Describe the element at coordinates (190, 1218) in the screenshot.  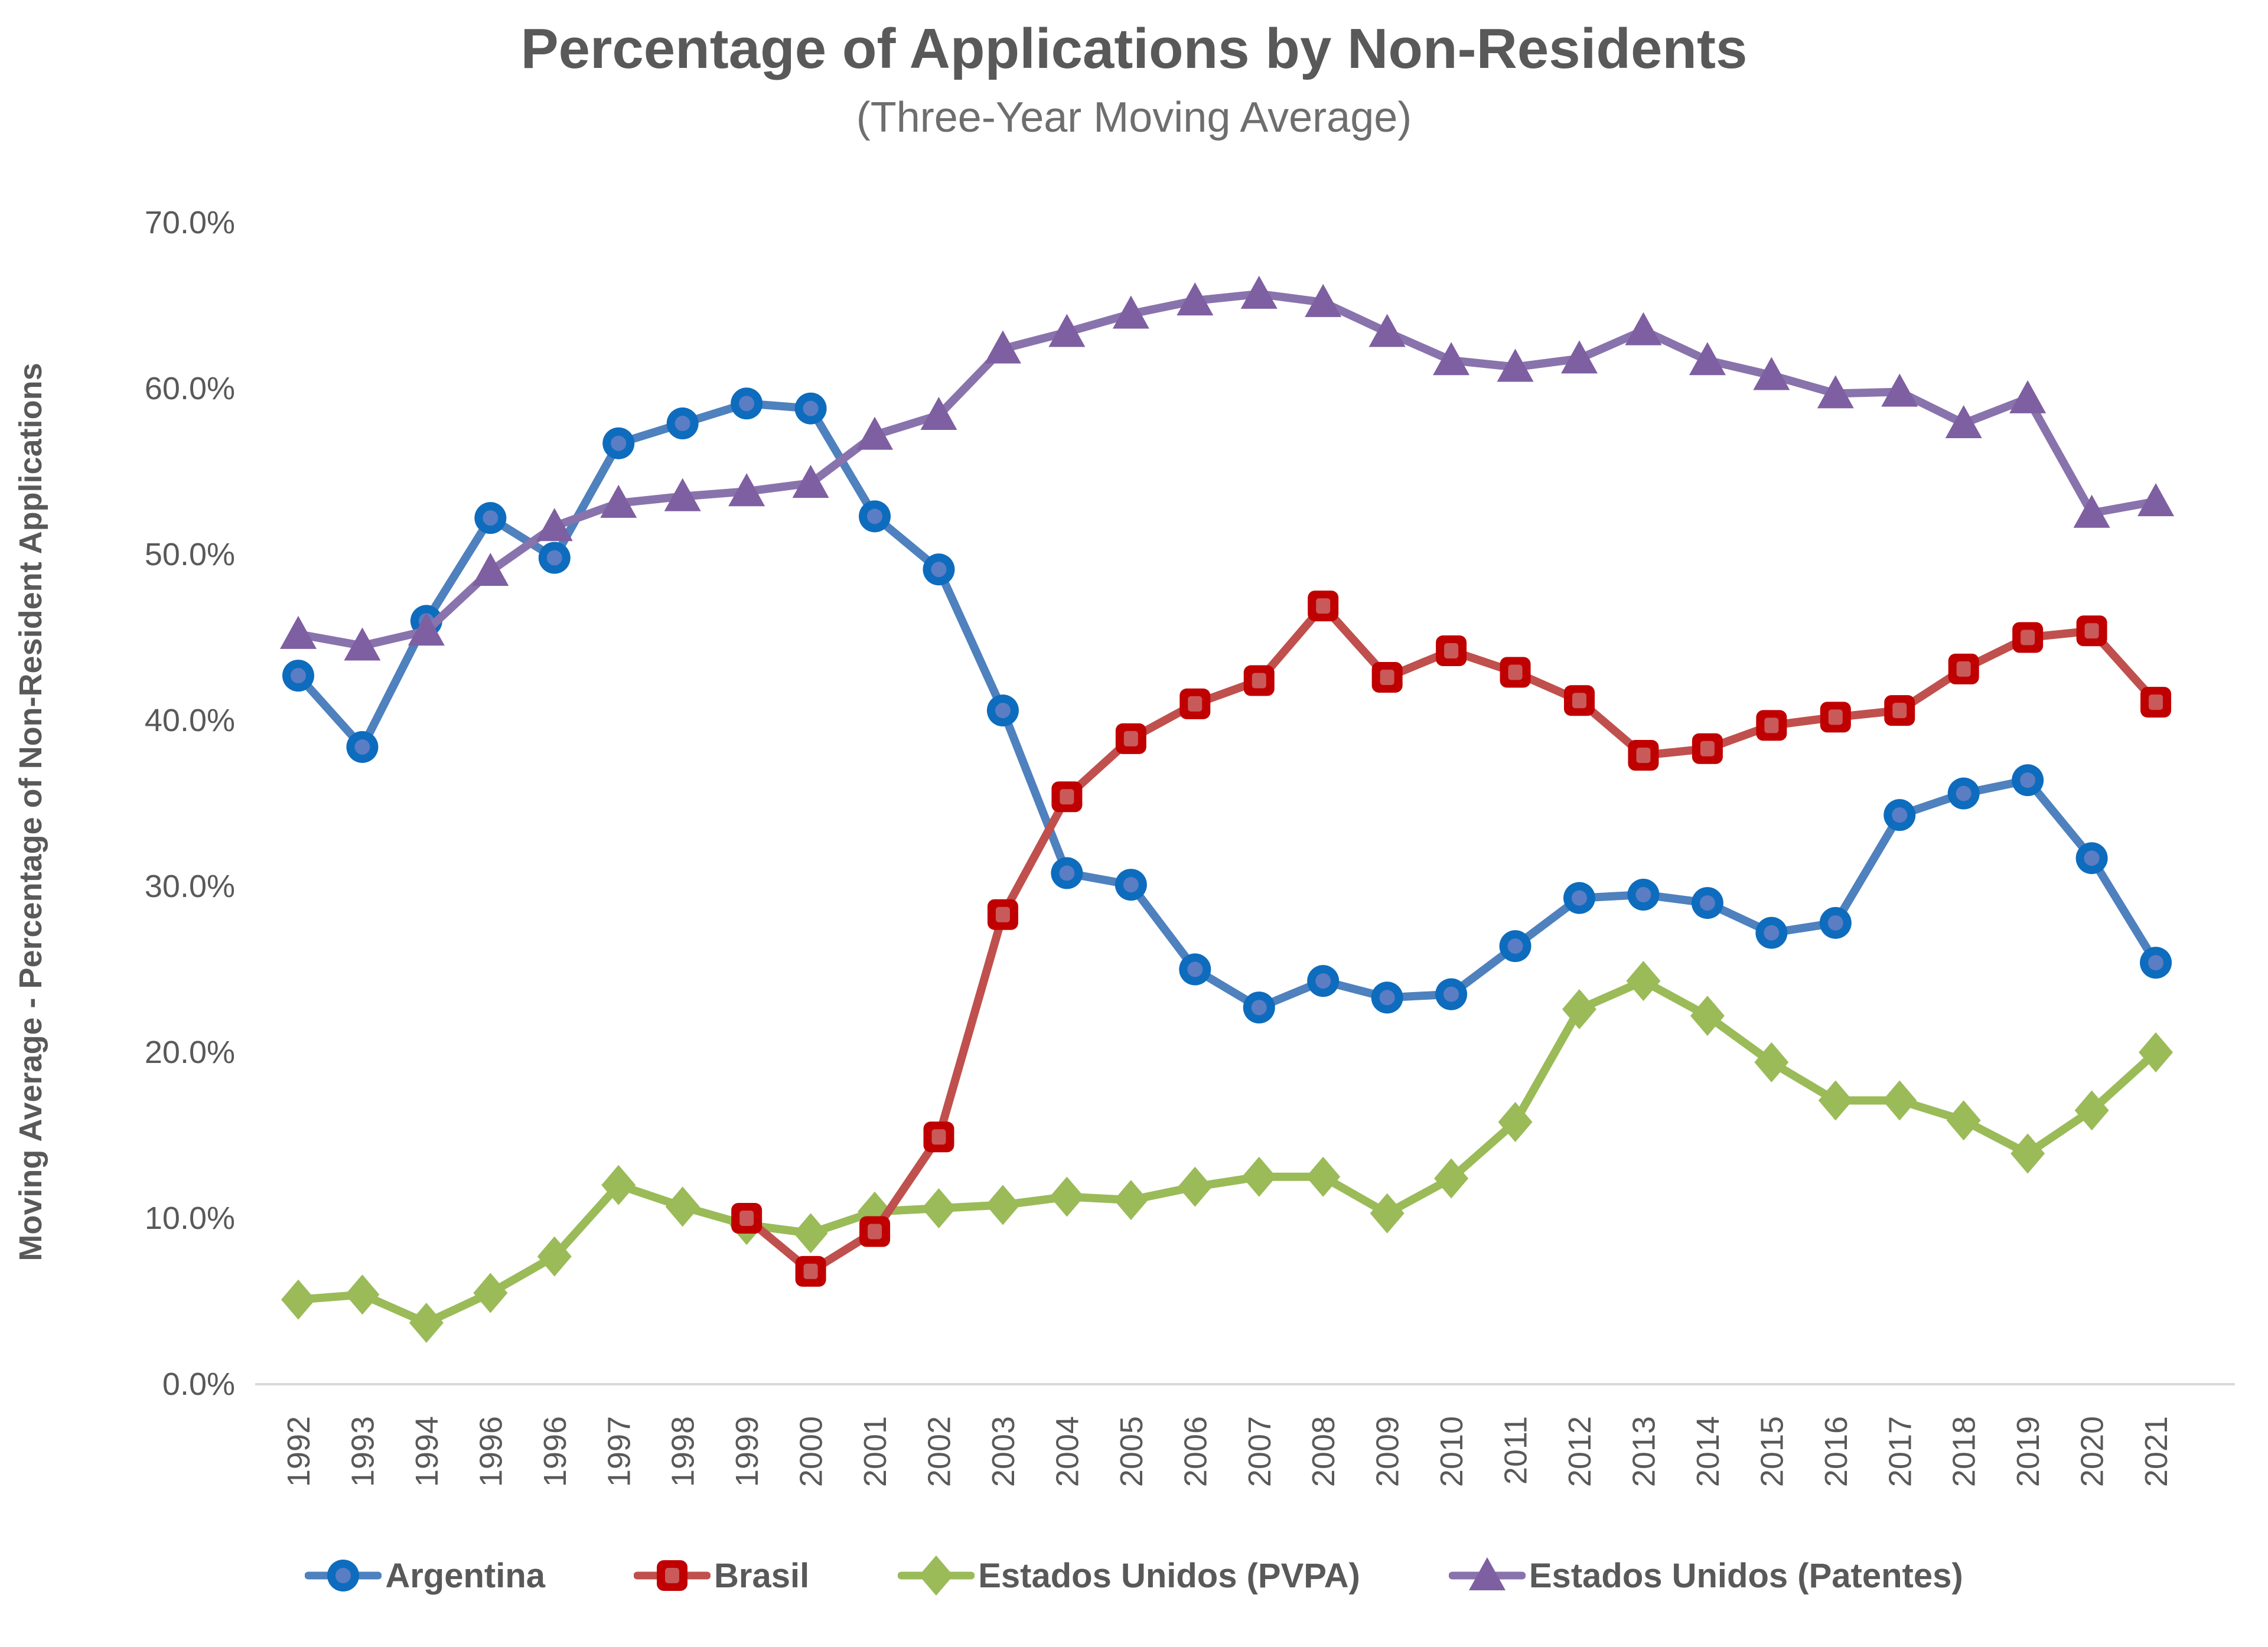
I see `y-tick-label: 10.0%` at that location.